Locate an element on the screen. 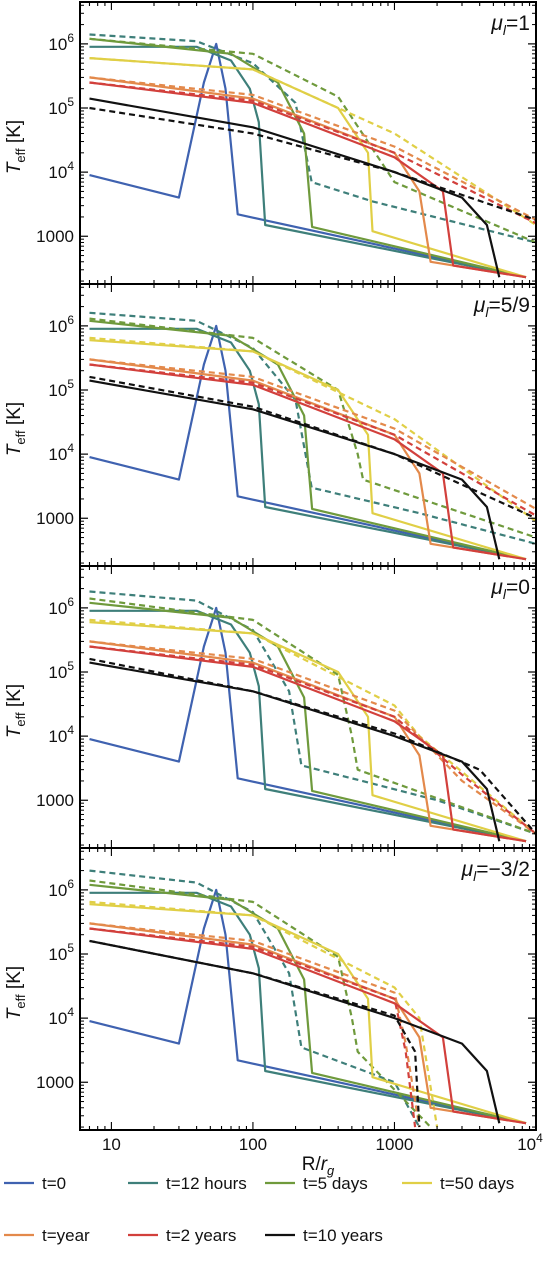 This screenshot has width=556, height=1269. x-axis-label-main: R/ is located at coordinates (312, 1164).